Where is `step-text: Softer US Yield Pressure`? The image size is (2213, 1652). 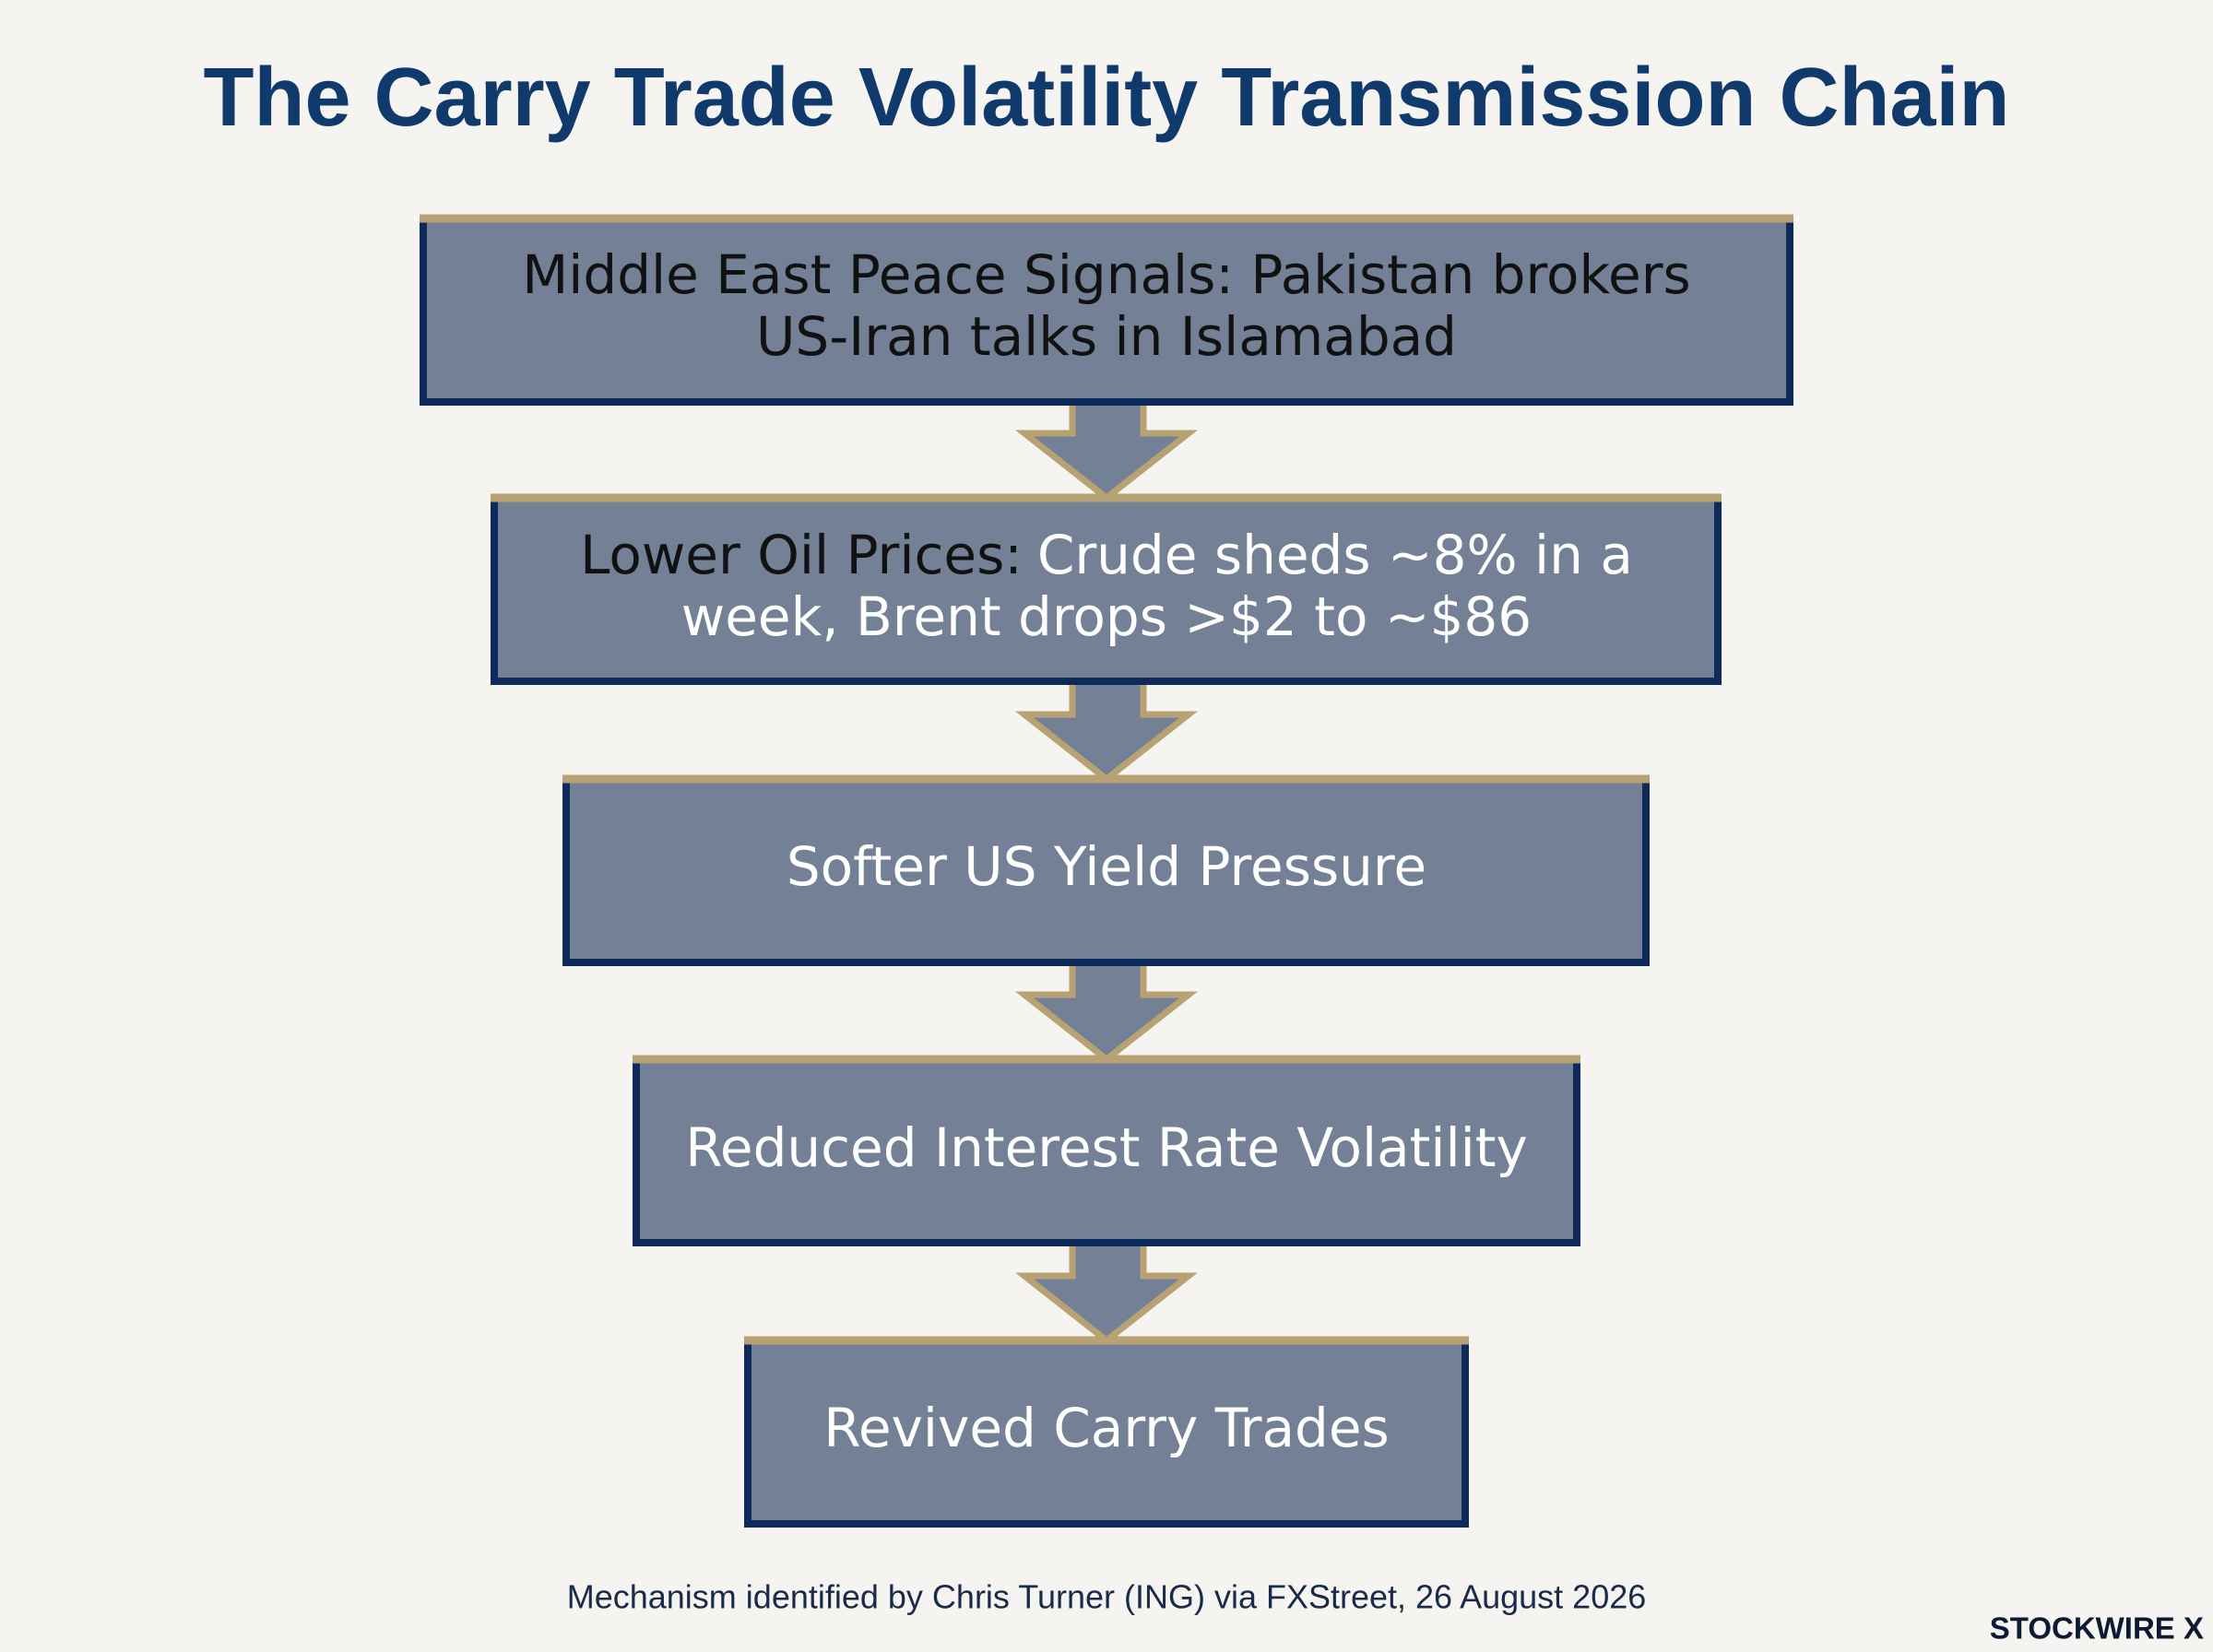
step-text: Softer US Yield Pressure is located at coordinates (1106, 866).